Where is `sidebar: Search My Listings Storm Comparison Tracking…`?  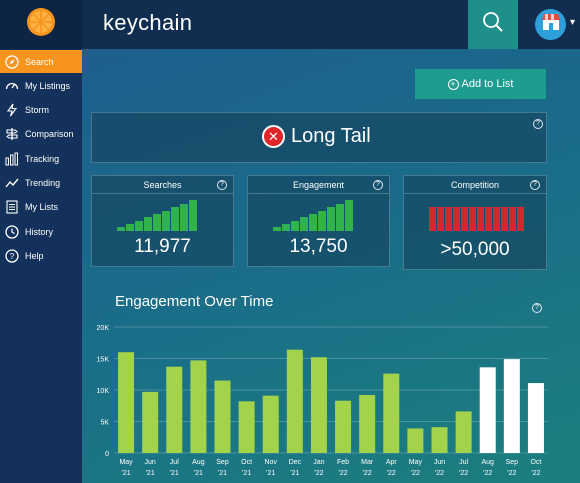 sidebar: Search My Listings Storm Comparison Tracking… is located at coordinates (41, 266).